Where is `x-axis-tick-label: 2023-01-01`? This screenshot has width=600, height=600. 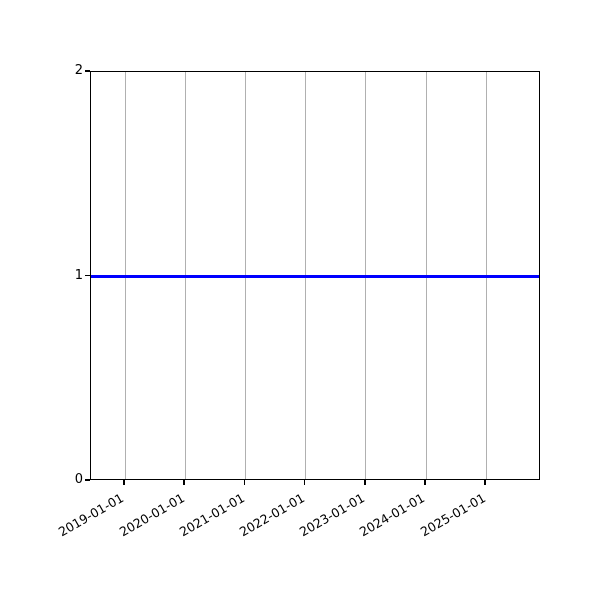 x-axis-tick-label: 2023-01-01 is located at coordinates (332, 515).